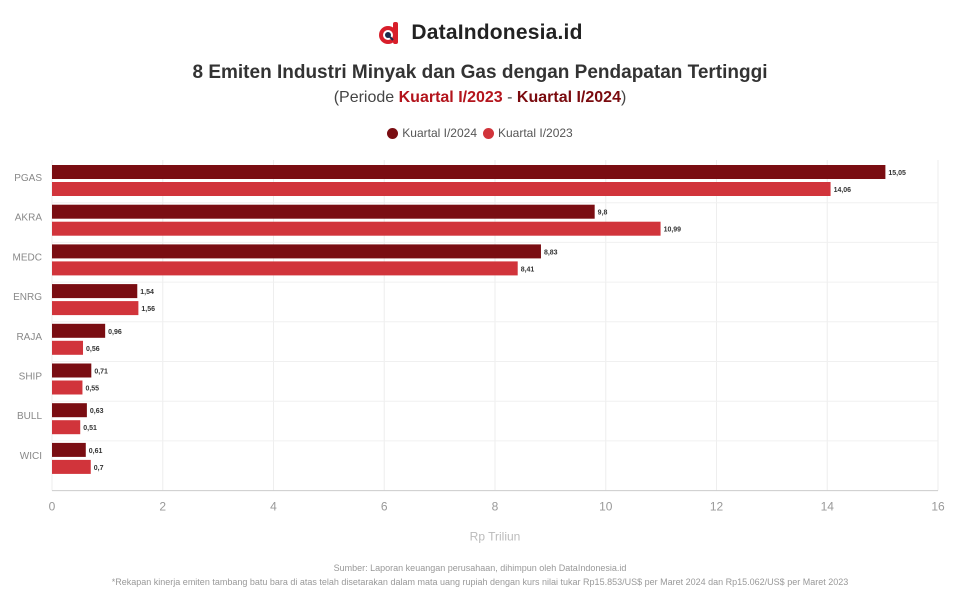 This screenshot has width=960, height=600. Describe the element at coordinates (28, 178) in the screenshot. I see `category-label-pgas: PGAS` at that location.